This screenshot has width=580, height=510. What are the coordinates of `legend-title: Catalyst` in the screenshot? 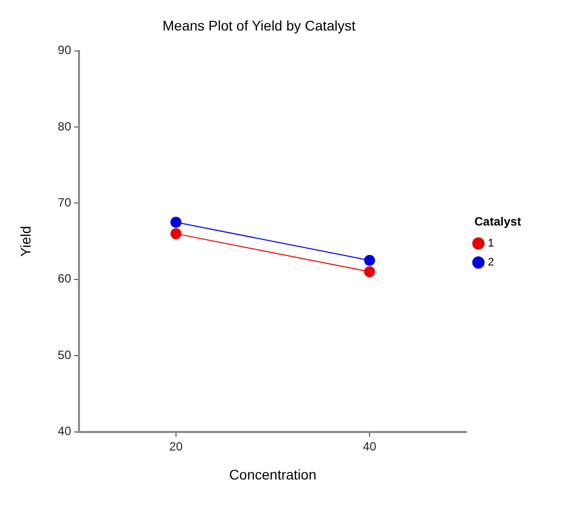 It's located at (498, 221).